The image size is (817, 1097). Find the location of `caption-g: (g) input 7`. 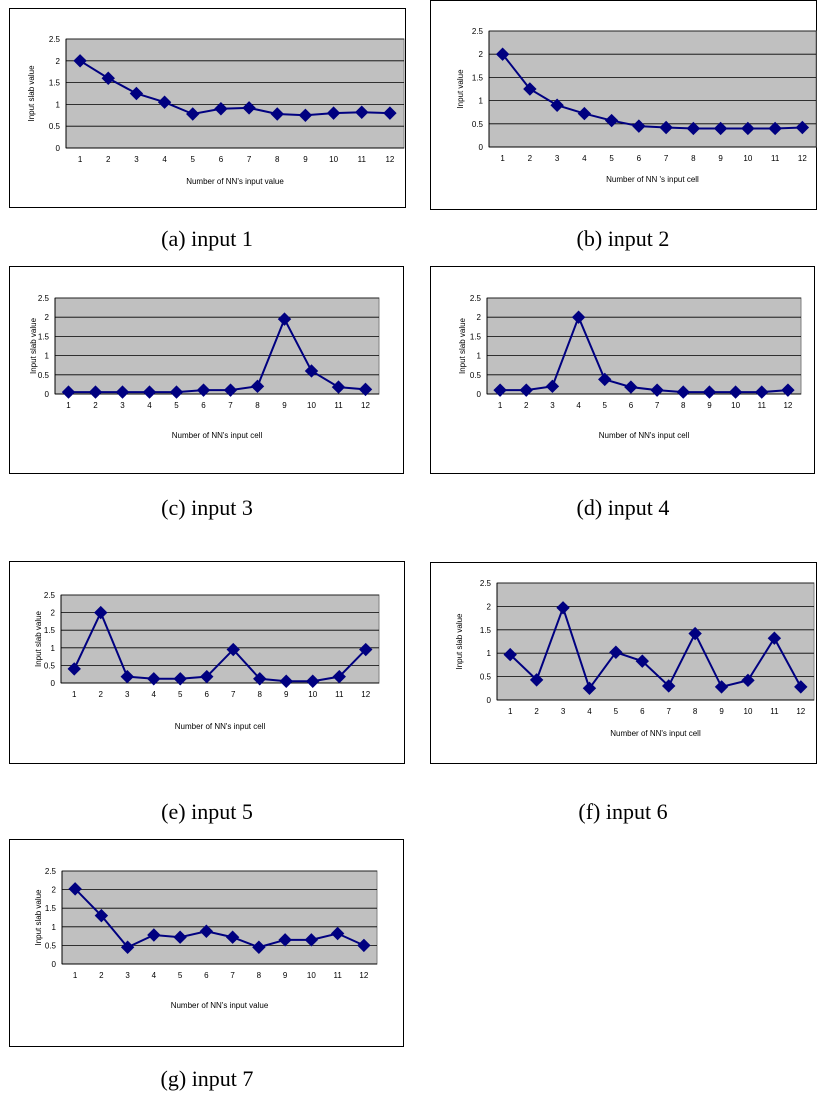

caption-g: (g) input 7 is located at coordinates (207, 1078).